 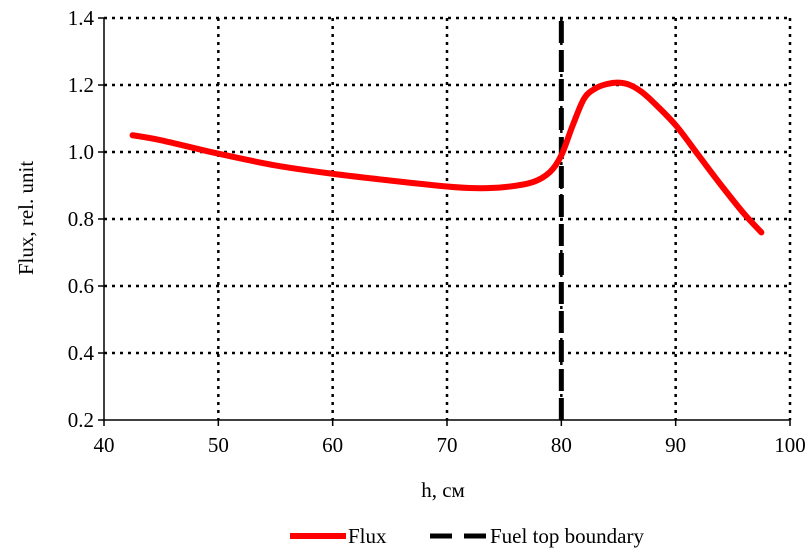 What do you see at coordinates (81, 85) in the screenshot?
I see `y-tick-label: 1.2` at bounding box center [81, 85].